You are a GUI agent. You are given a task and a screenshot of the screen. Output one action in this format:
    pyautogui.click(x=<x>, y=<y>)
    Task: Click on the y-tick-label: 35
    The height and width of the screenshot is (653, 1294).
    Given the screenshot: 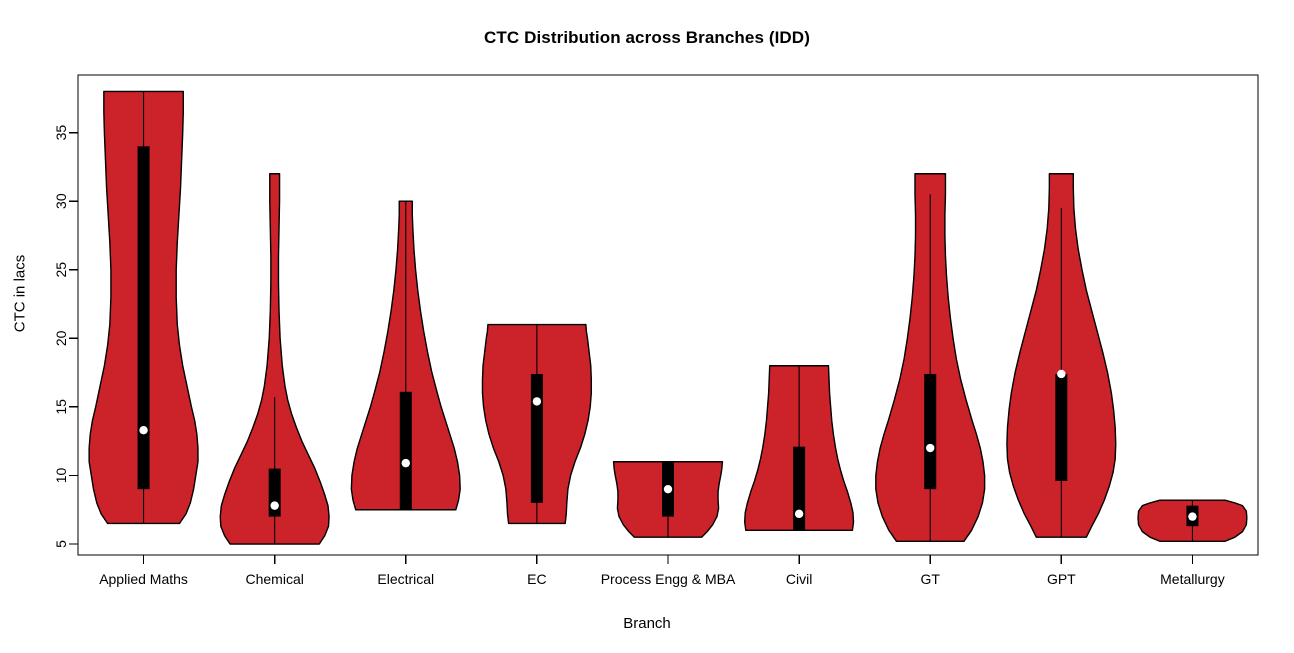 What is the action you would take?
    pyautogui.click(x=61, y=133)
    